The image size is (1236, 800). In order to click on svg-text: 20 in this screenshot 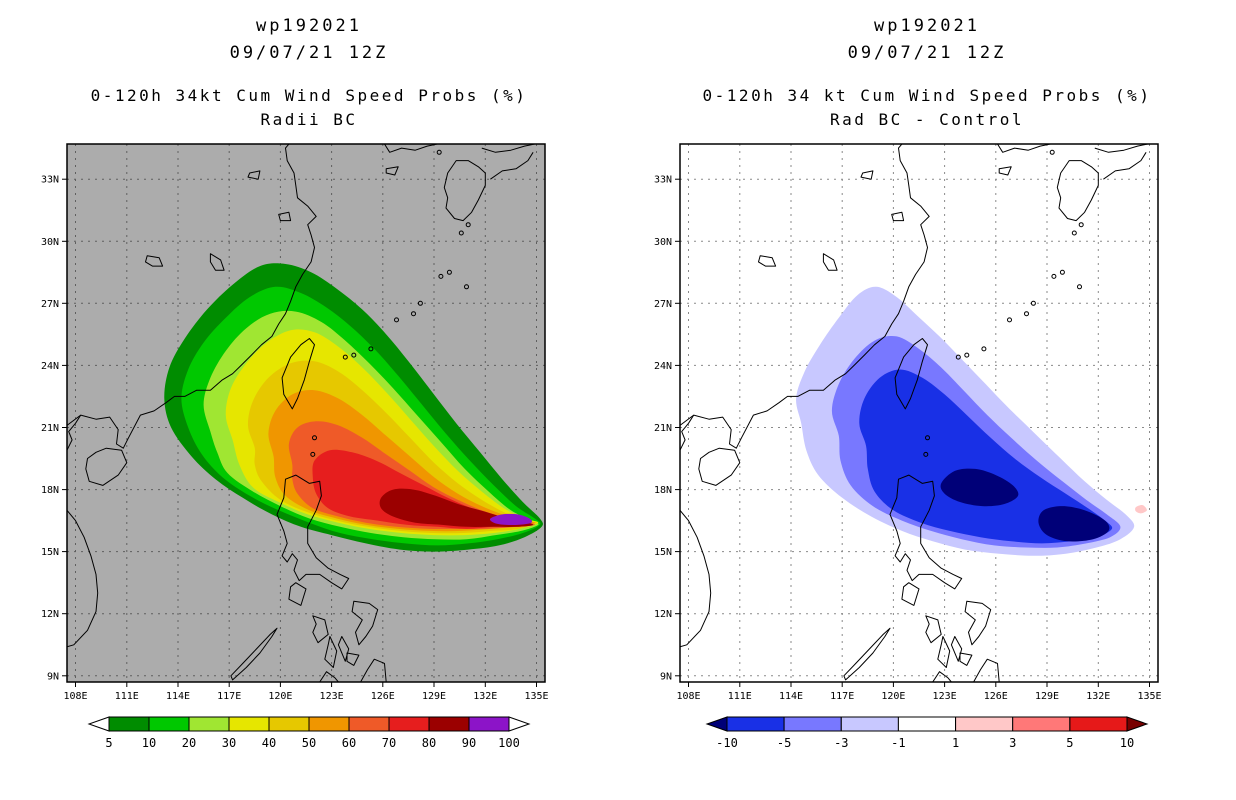, I will do `click(189, 743)`.